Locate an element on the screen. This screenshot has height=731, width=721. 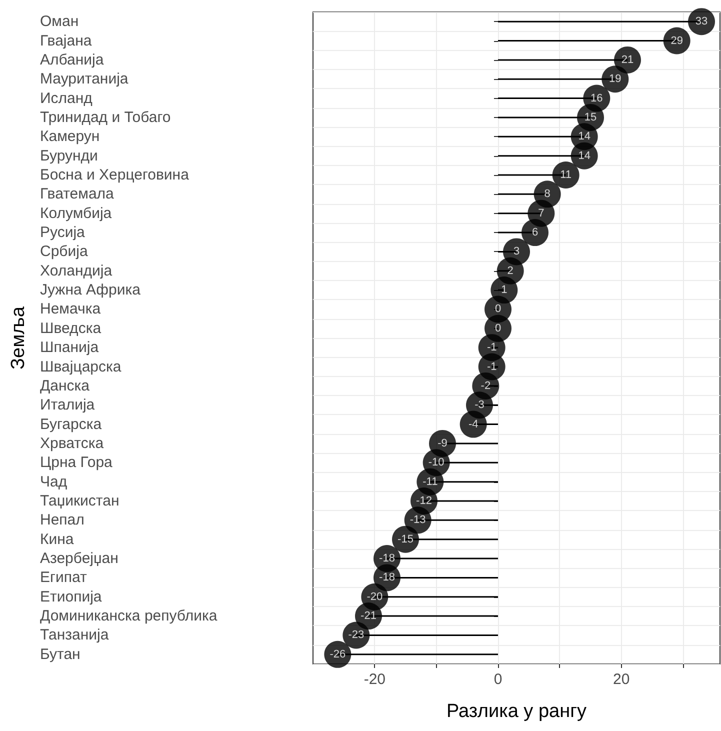
data-label: 8 is located at coordinates (547, 194).